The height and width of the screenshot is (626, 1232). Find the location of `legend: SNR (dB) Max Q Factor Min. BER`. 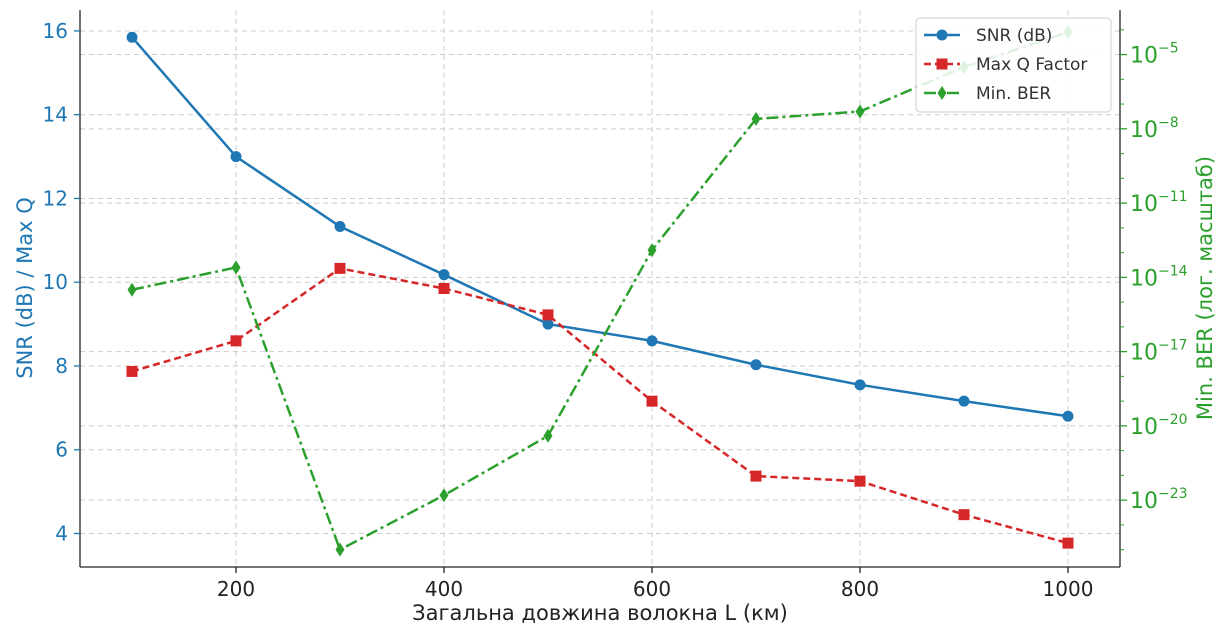

legend: SNR (dB) Max Q Factor Min. BER is located at coordinates (1013, 65).